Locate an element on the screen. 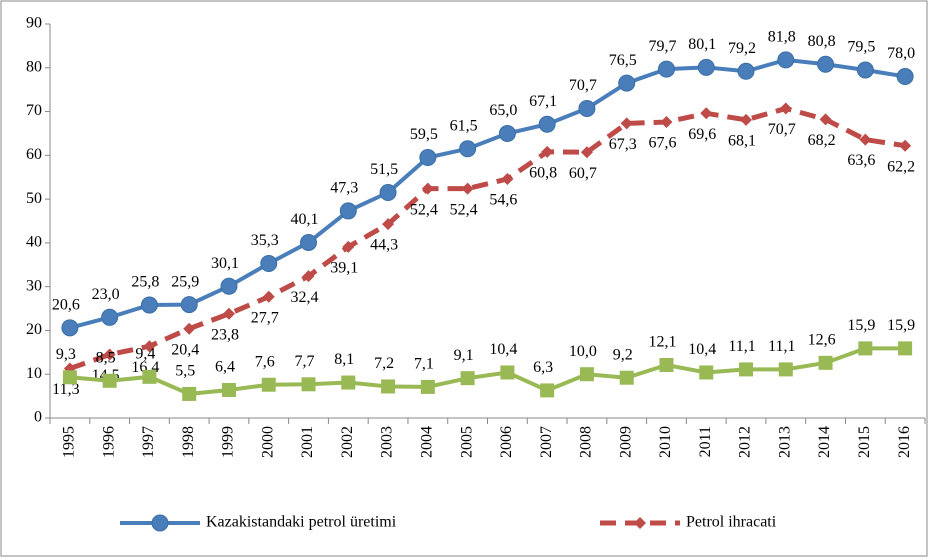 Image resolution: width=930 pixels, height=560 pixels. data-label: 7,6 is located at coordinates (265, 361).